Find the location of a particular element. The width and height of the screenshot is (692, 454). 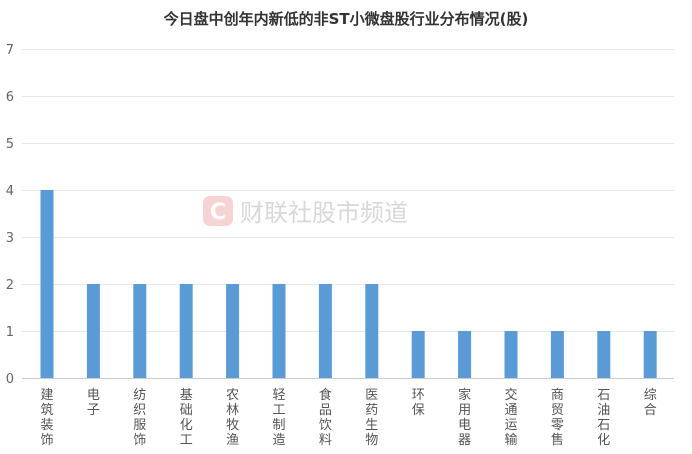

category-label-char: 物 is located at coordinates (371, 440).